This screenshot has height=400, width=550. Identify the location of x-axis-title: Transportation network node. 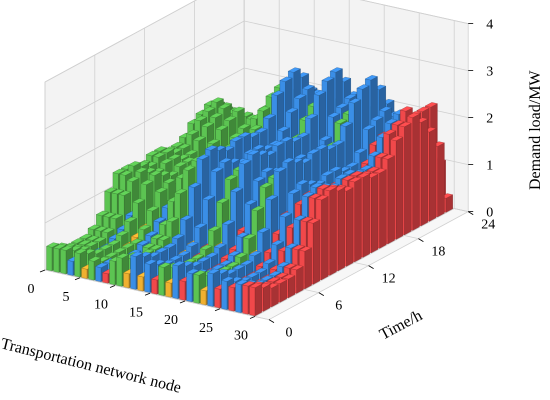
(91, 365).